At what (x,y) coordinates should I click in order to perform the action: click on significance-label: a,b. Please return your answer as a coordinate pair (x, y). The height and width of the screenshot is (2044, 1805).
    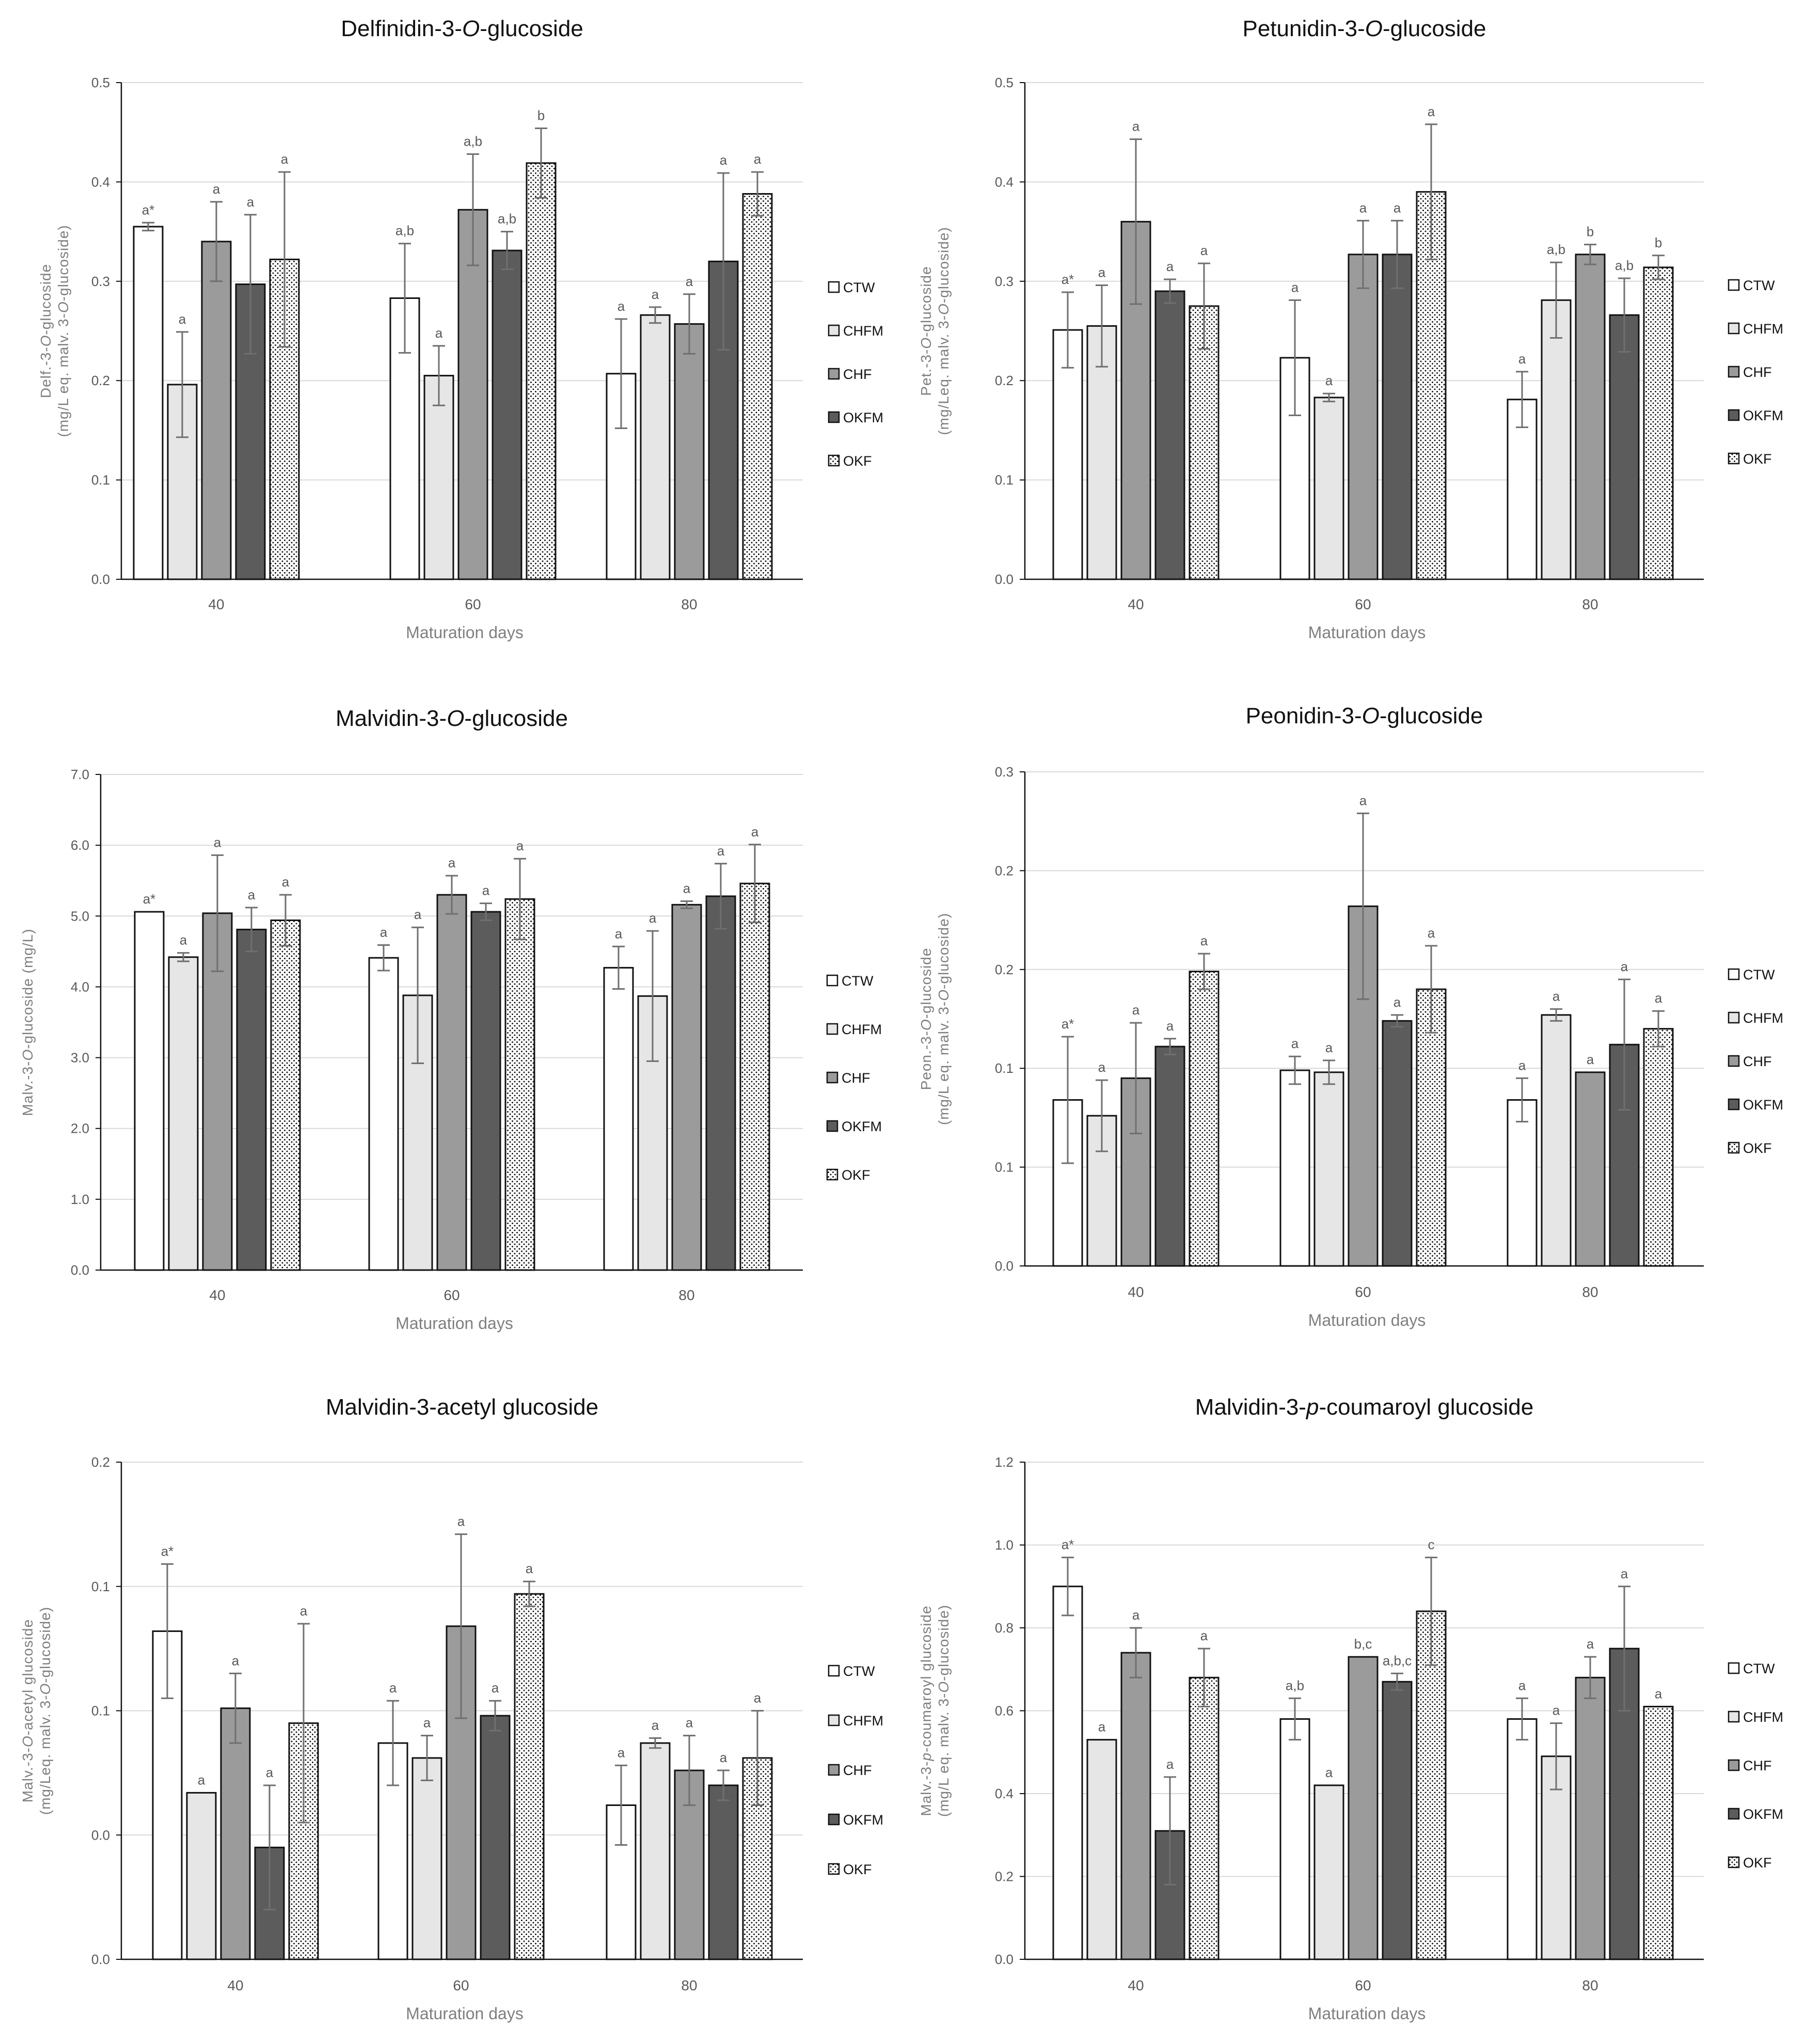
    Looking at the image, I should click on (507, 219).